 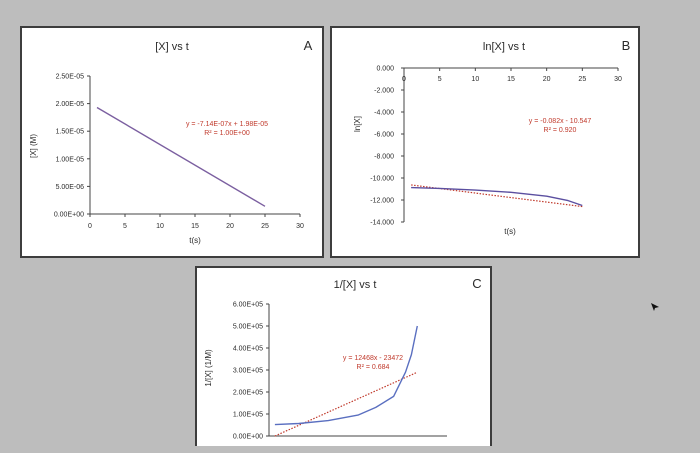 What do you see at coordinates (655, 307) in the screenshot?
I see `mouse-cursor-icon` at bounding box center [655, 307].